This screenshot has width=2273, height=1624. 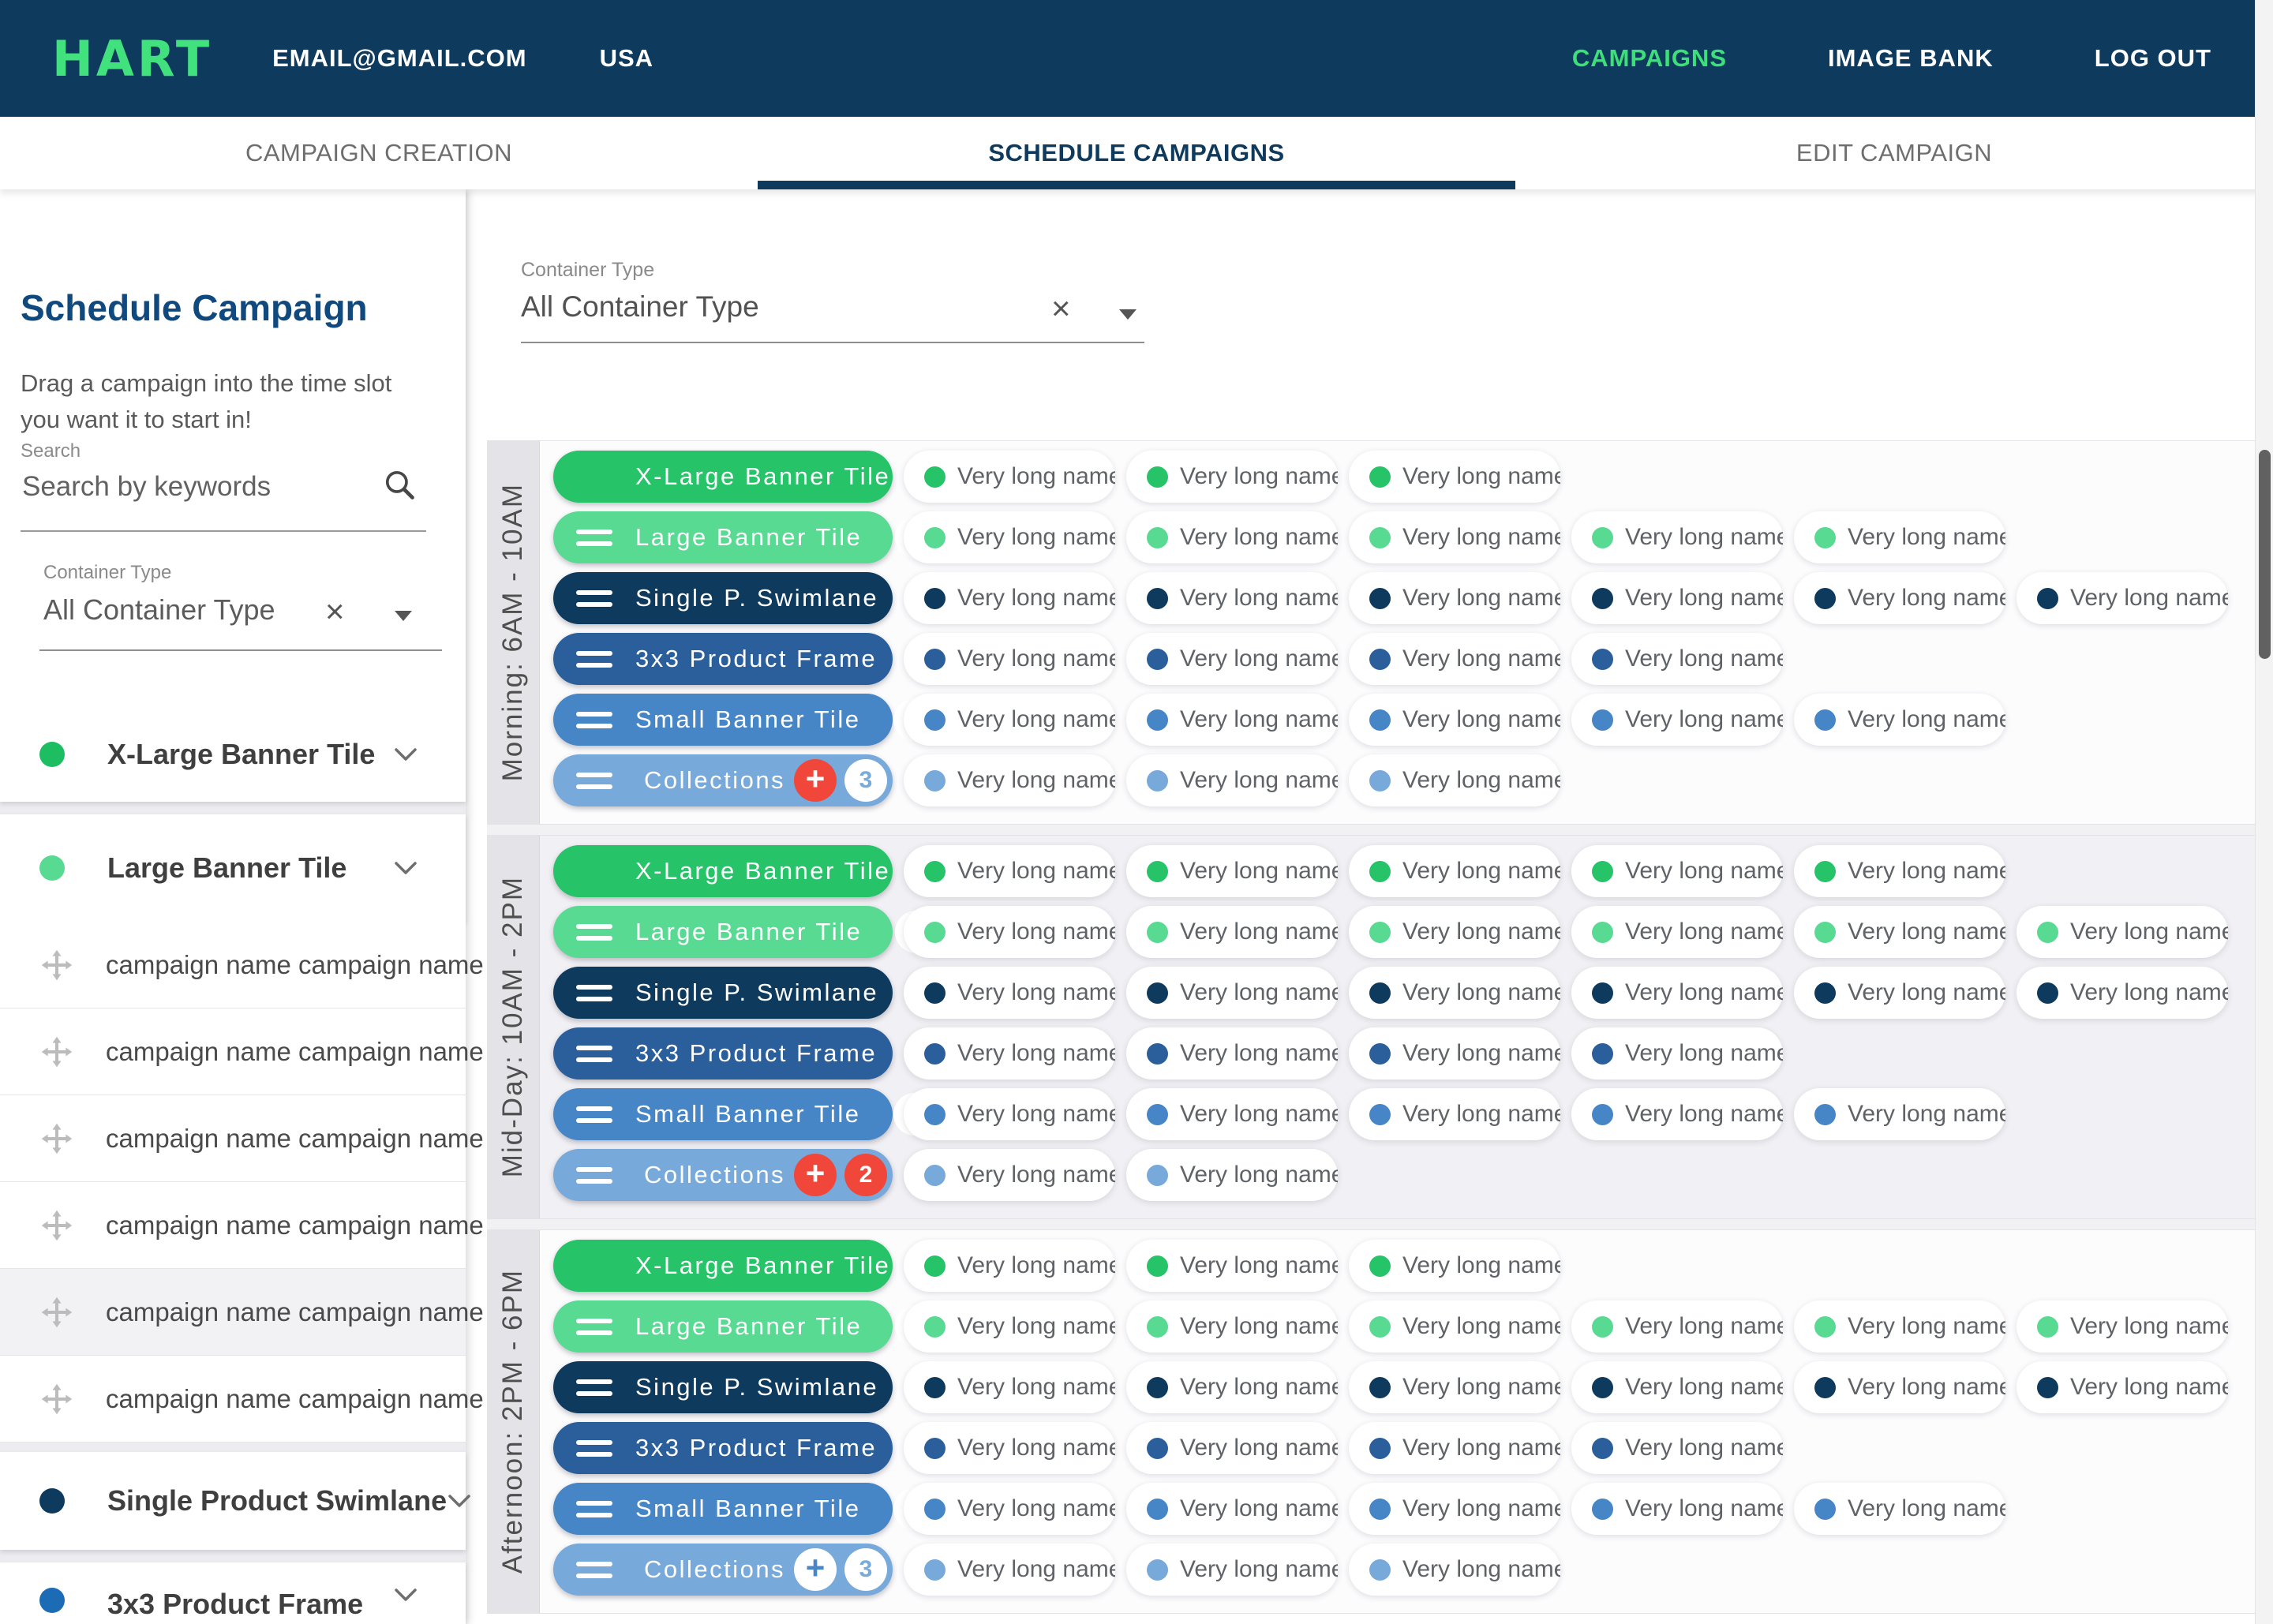 What do you see at coordinates (1061, 308) in the screenshot?
I see `container-type-clear-icon: ×` at bounding box center [1061, 308].